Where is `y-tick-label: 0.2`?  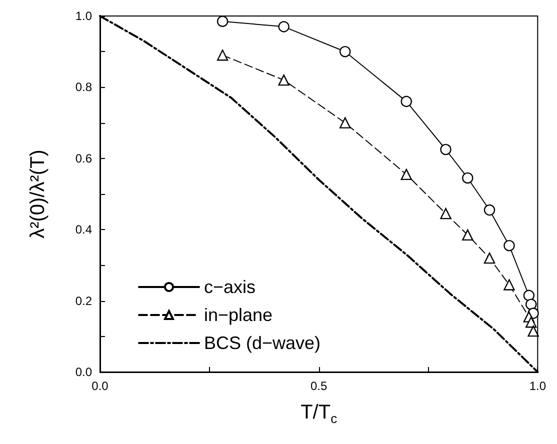
y-tick-label: 0.2 is located at coordinates (83, 301).